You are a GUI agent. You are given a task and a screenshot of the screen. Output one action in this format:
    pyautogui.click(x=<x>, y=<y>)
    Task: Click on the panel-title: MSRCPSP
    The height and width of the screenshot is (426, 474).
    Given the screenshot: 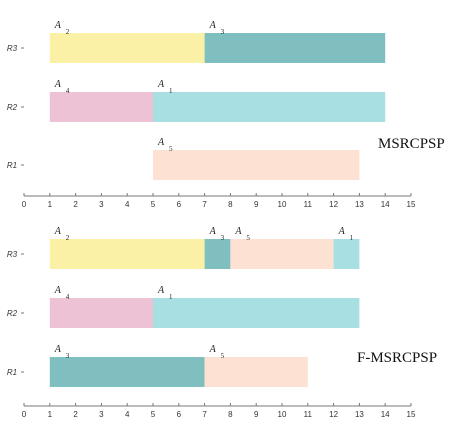 What is the action you would take?
    pyautogui.click(x=411, y=144)
    